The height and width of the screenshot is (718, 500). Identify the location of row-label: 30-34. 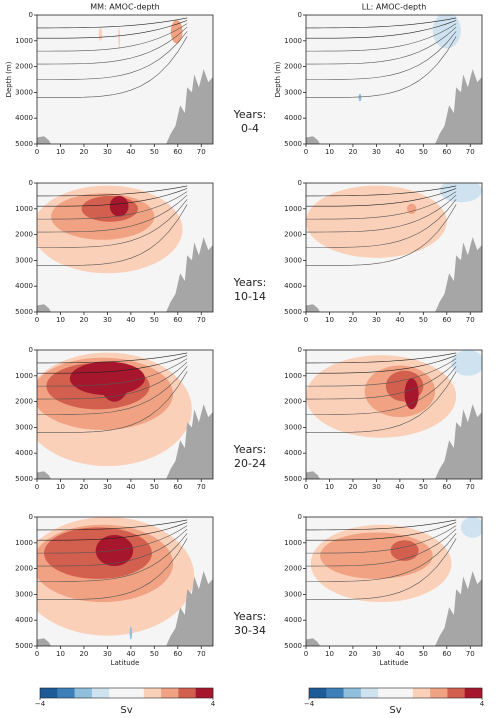
(250, 630).